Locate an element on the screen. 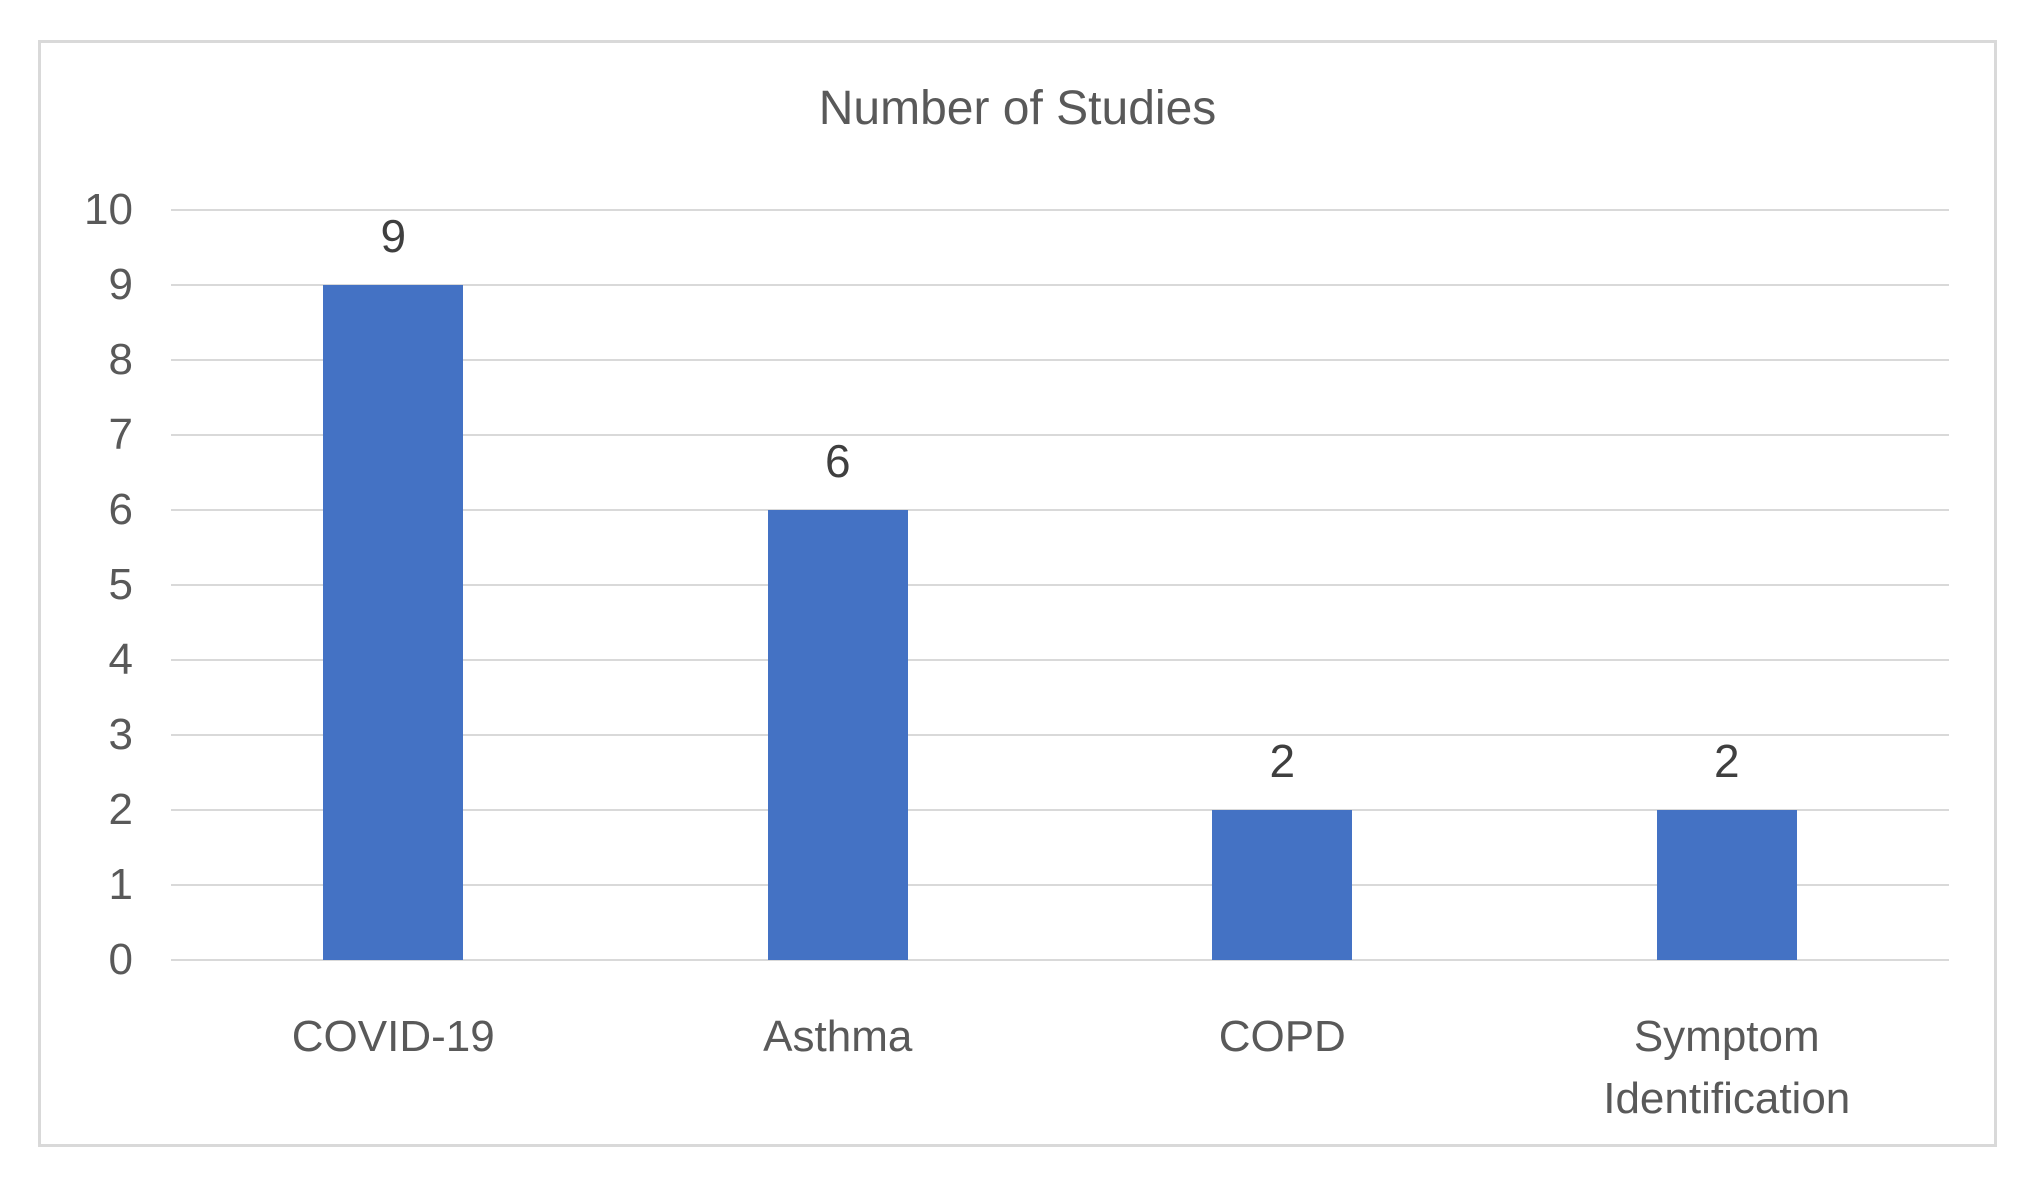 Image resolution: width=2029 pixels, height=1184 pixels. bar-symptom-identification is located at coordinates (1726, 885).